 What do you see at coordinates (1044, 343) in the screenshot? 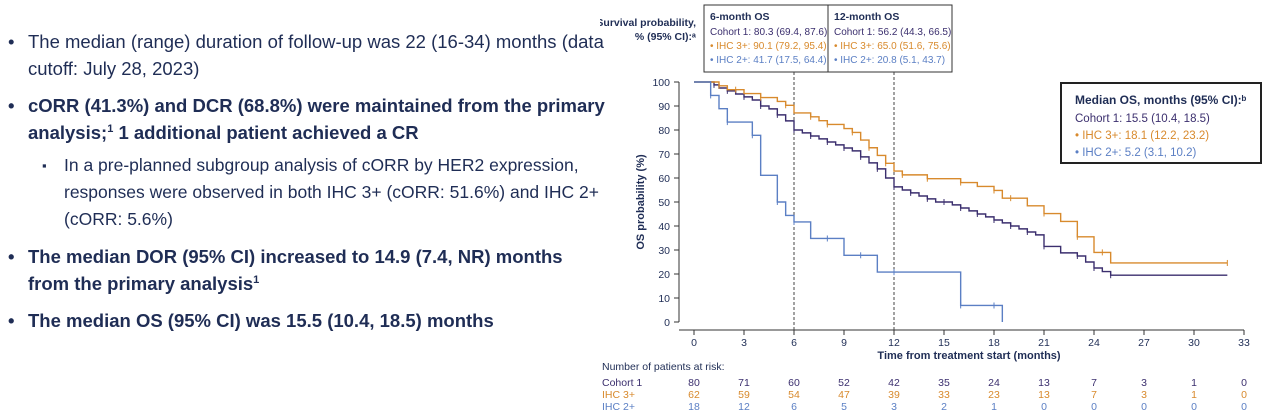
I see `x-tick-label: 21` at bounding box center [1044, 343].